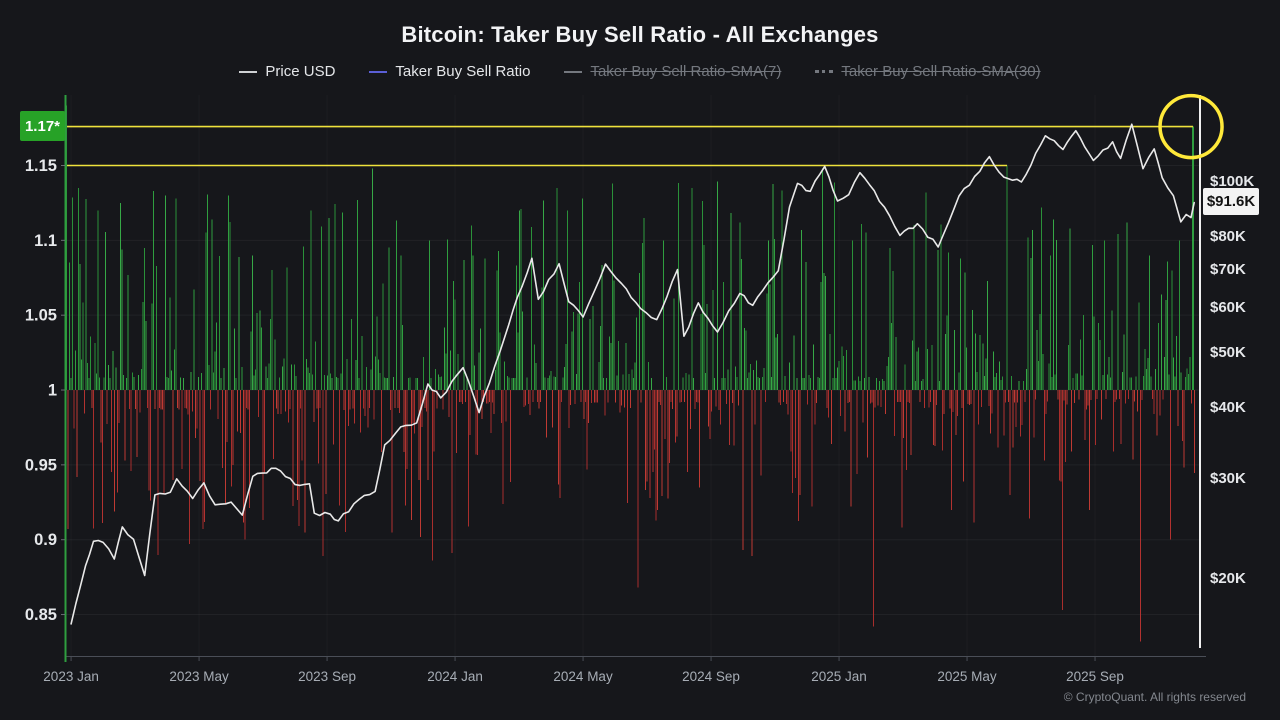  Describe the element at coordinates (672, 71) in the screenshot. I see `legend-item-taker-ratio-sma7: Taker Buy Sell Ratio-SMA(7)` at that location.